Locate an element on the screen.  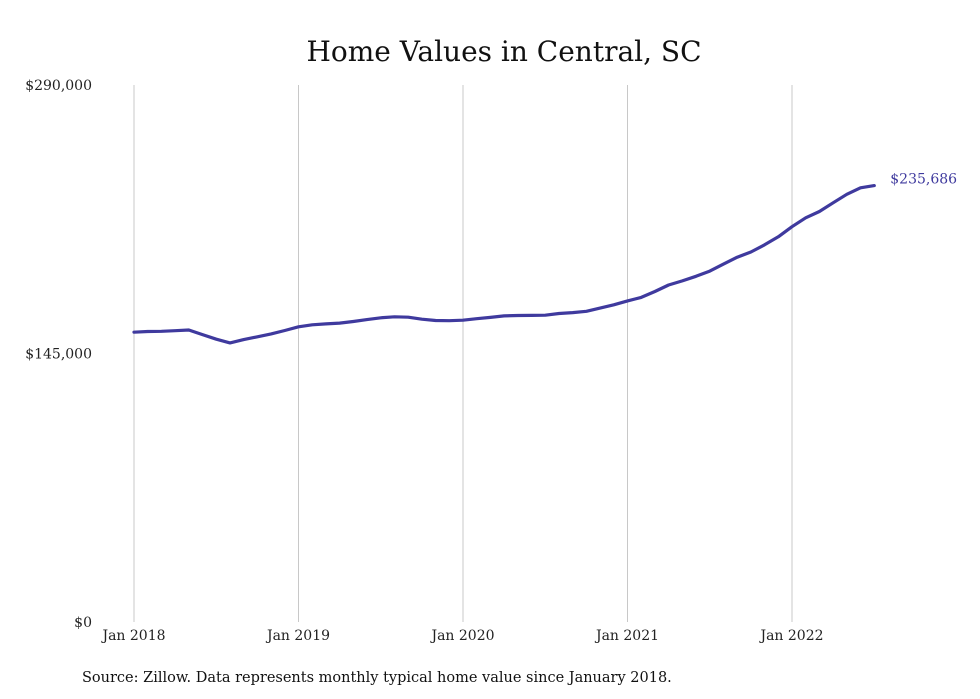
last-value-label: $235,686 is located at coordinates (923, 180).